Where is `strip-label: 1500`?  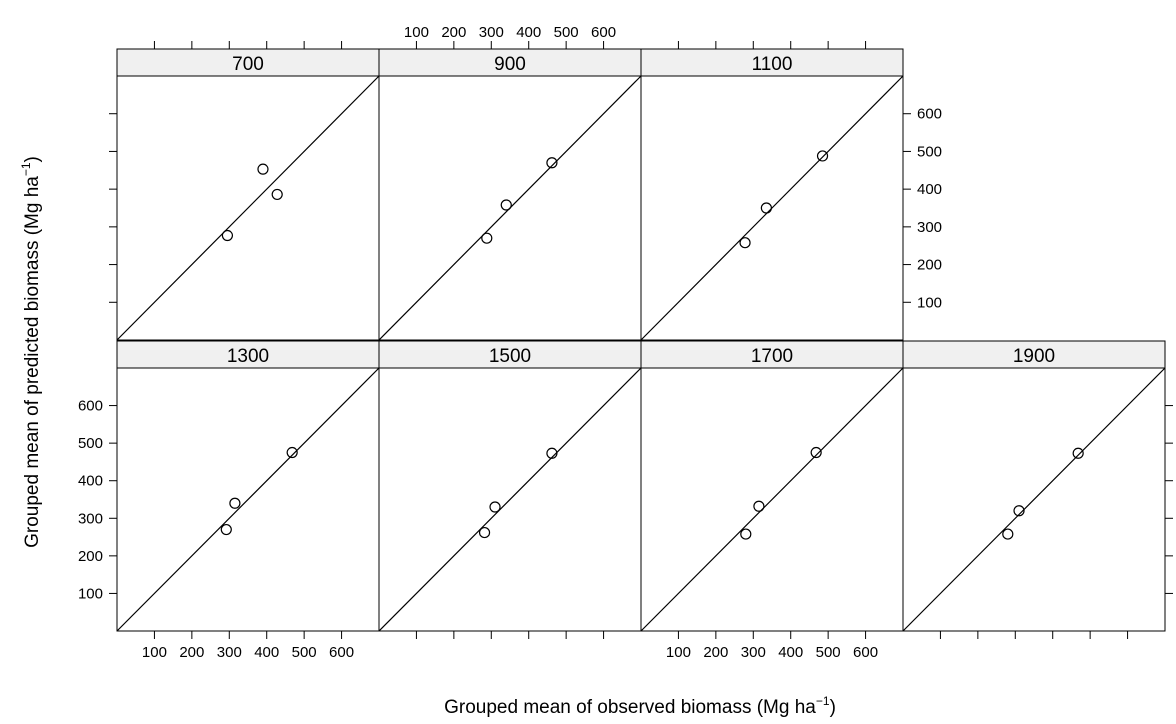 strip-label: 1500 is located at coordinates (510, 356).